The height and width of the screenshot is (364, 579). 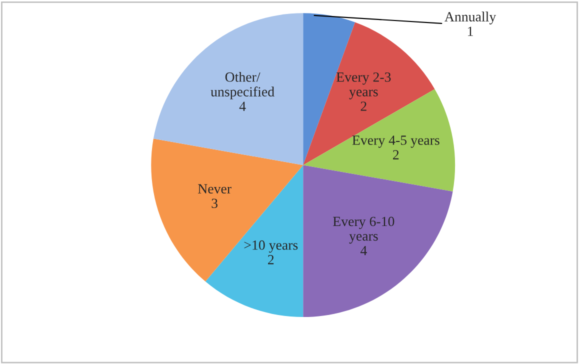 What do you see at coordinates (363, 230) in the screenshot?
I see `slice-label: Every 6-10 years` at bounding box center [363, 230].